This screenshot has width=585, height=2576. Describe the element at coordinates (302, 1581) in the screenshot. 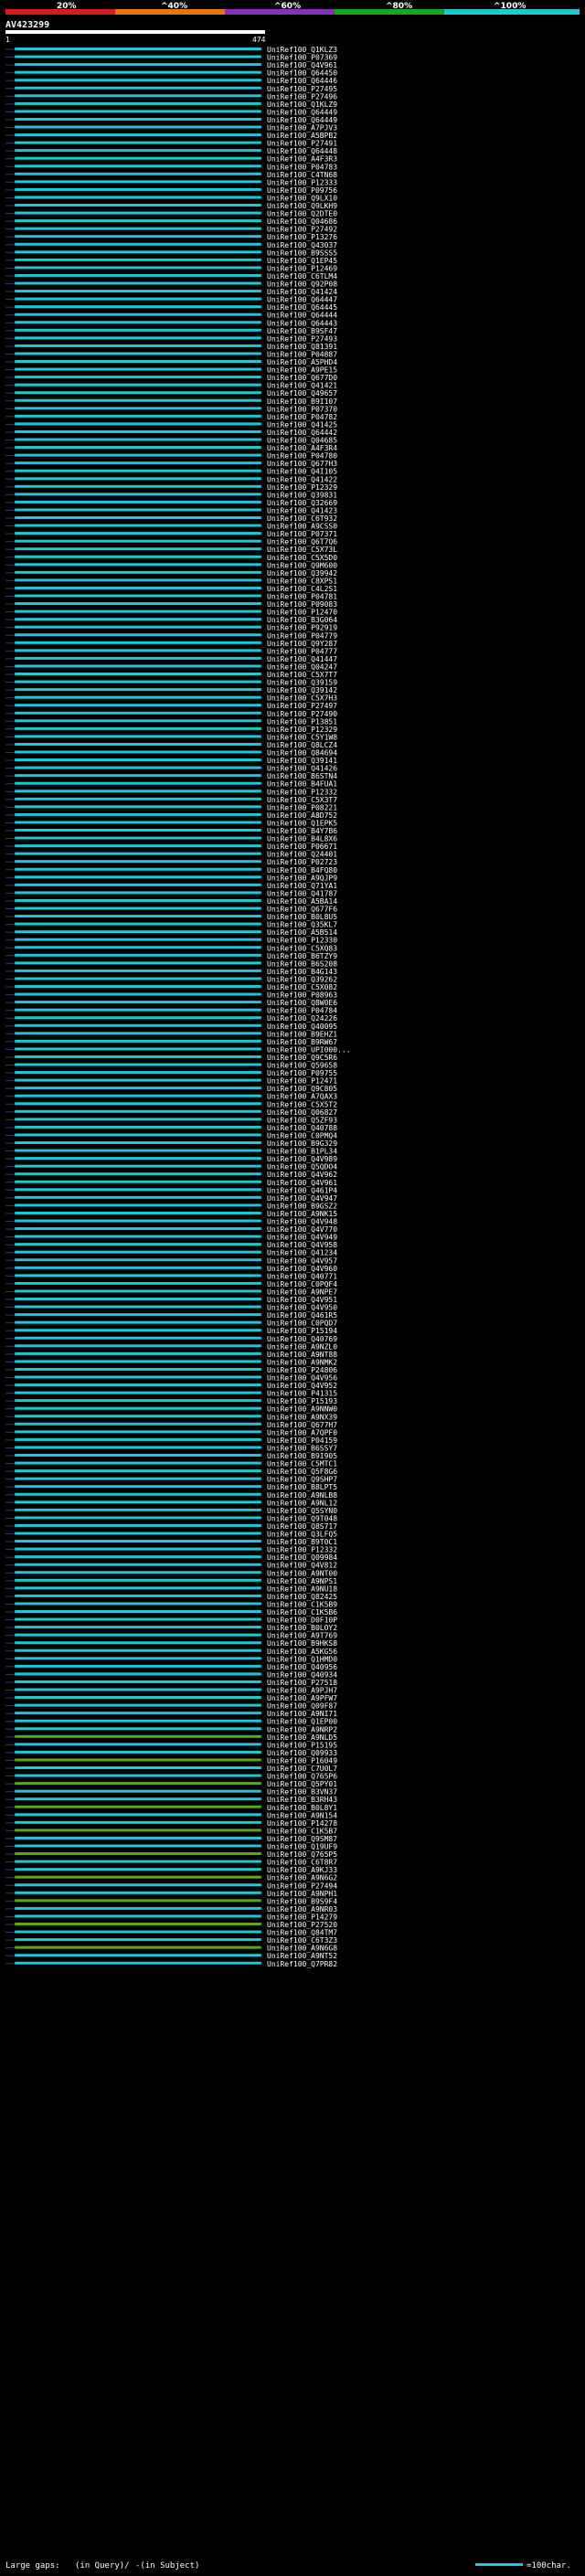

I see `hit-label: UniRef100_A9NPS1` at that location.